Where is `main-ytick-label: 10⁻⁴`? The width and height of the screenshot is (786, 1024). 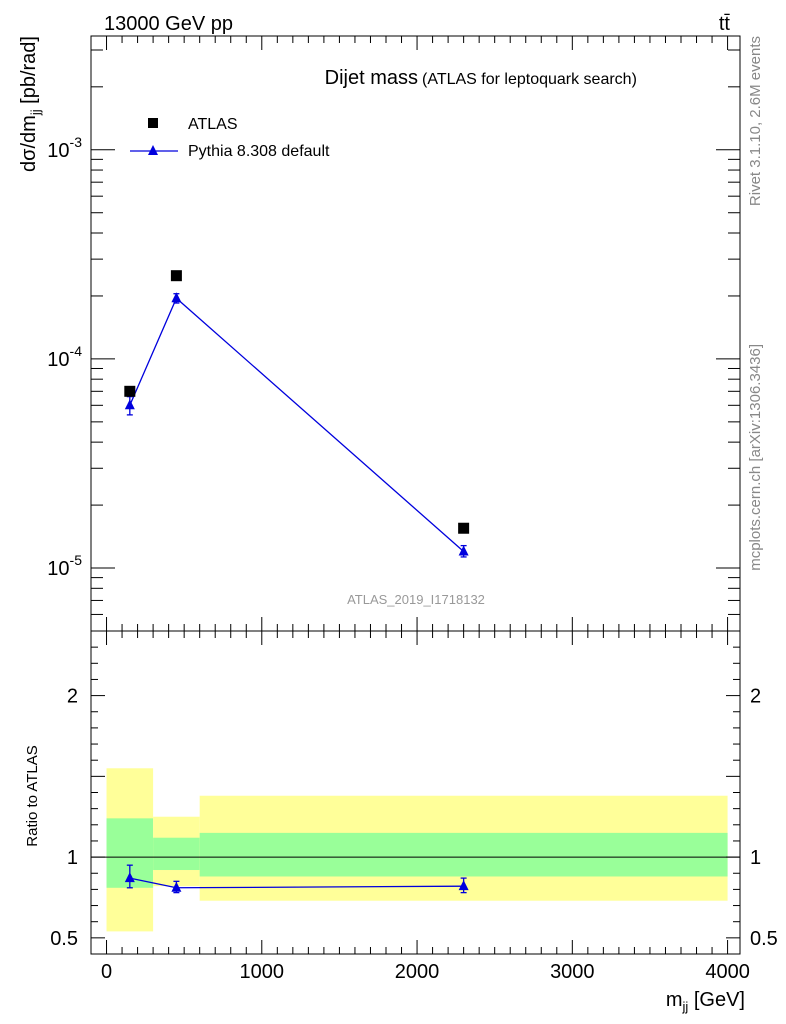 main-ytick-label: 10⁻⁴ is located at coordinates (64, 357).